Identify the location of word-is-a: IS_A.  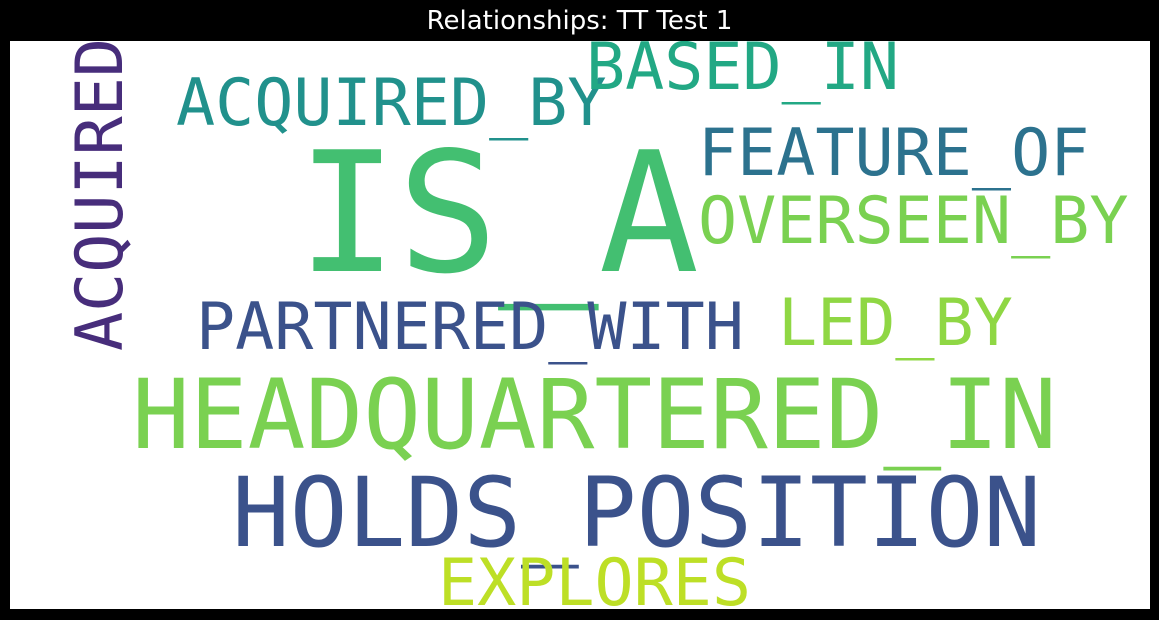
(498, 214).